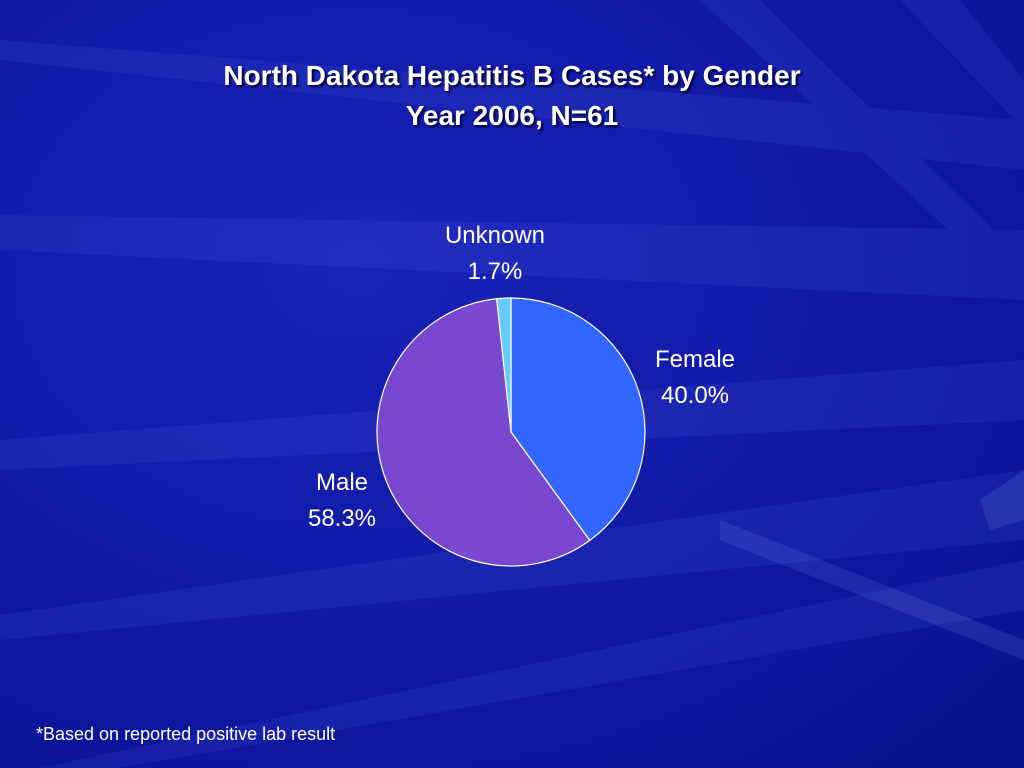  Describe the element at coordinates (695, 395) in the screenshot. I see `slice-value-female: 40.0%` at that location.